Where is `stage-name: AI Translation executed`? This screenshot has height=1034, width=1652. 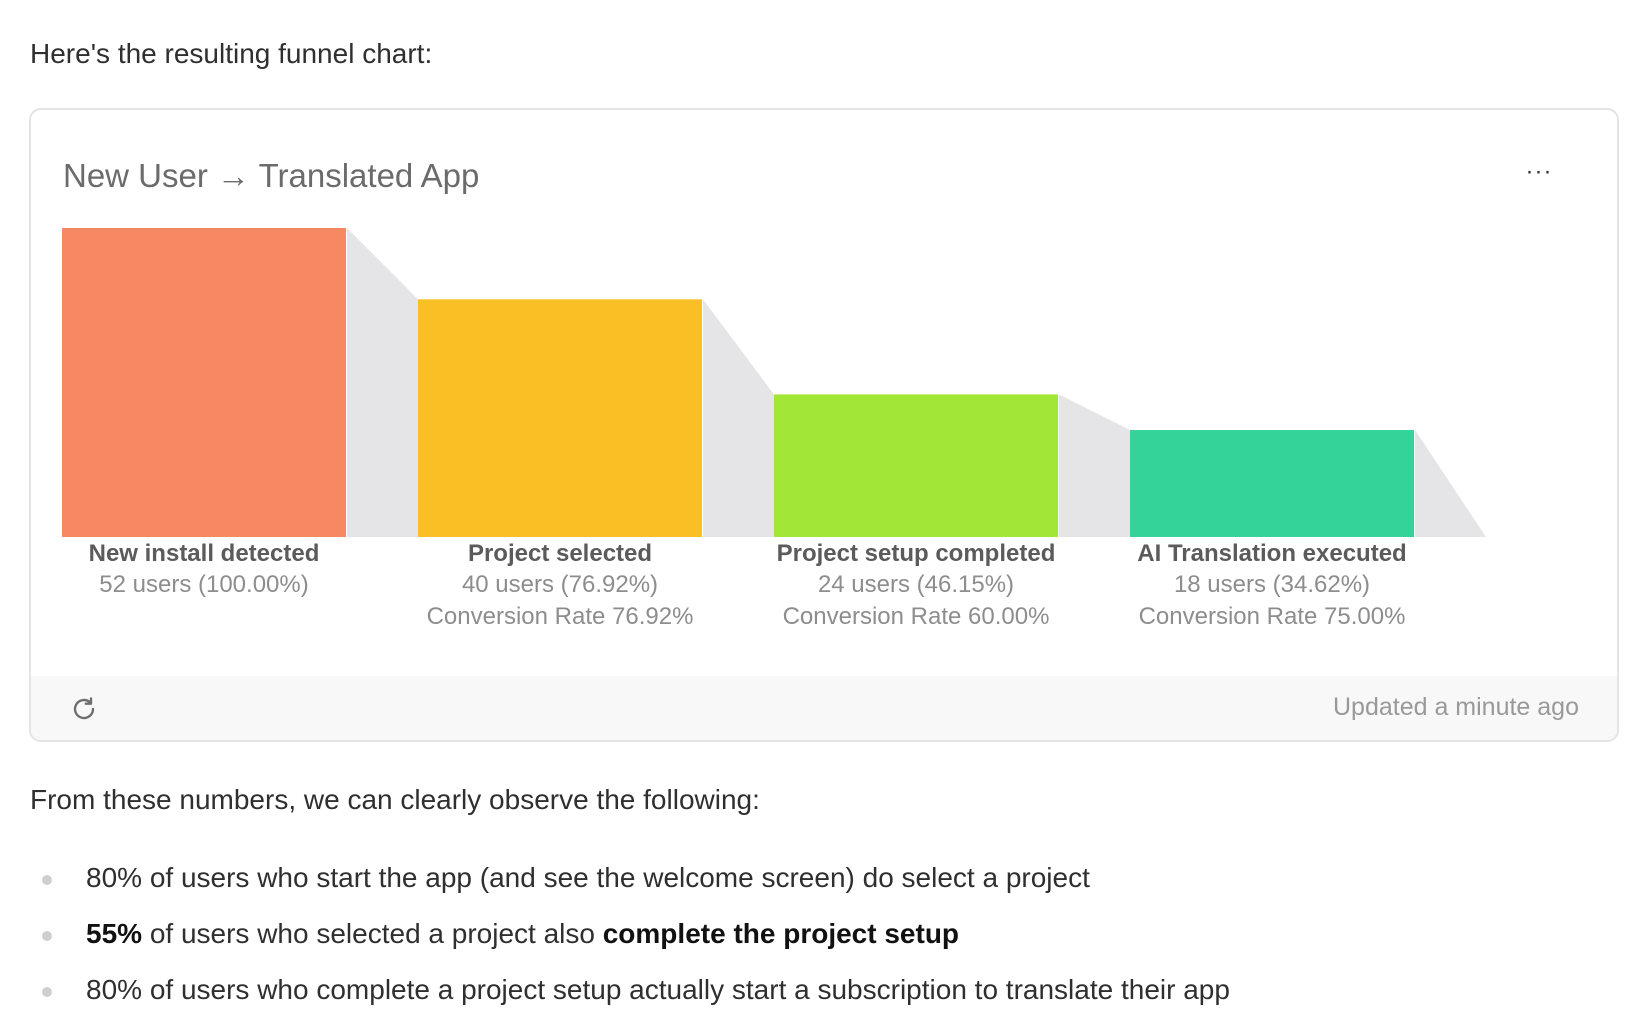
stage-name: AI Translation executed is located at coordinates (1272, 553).